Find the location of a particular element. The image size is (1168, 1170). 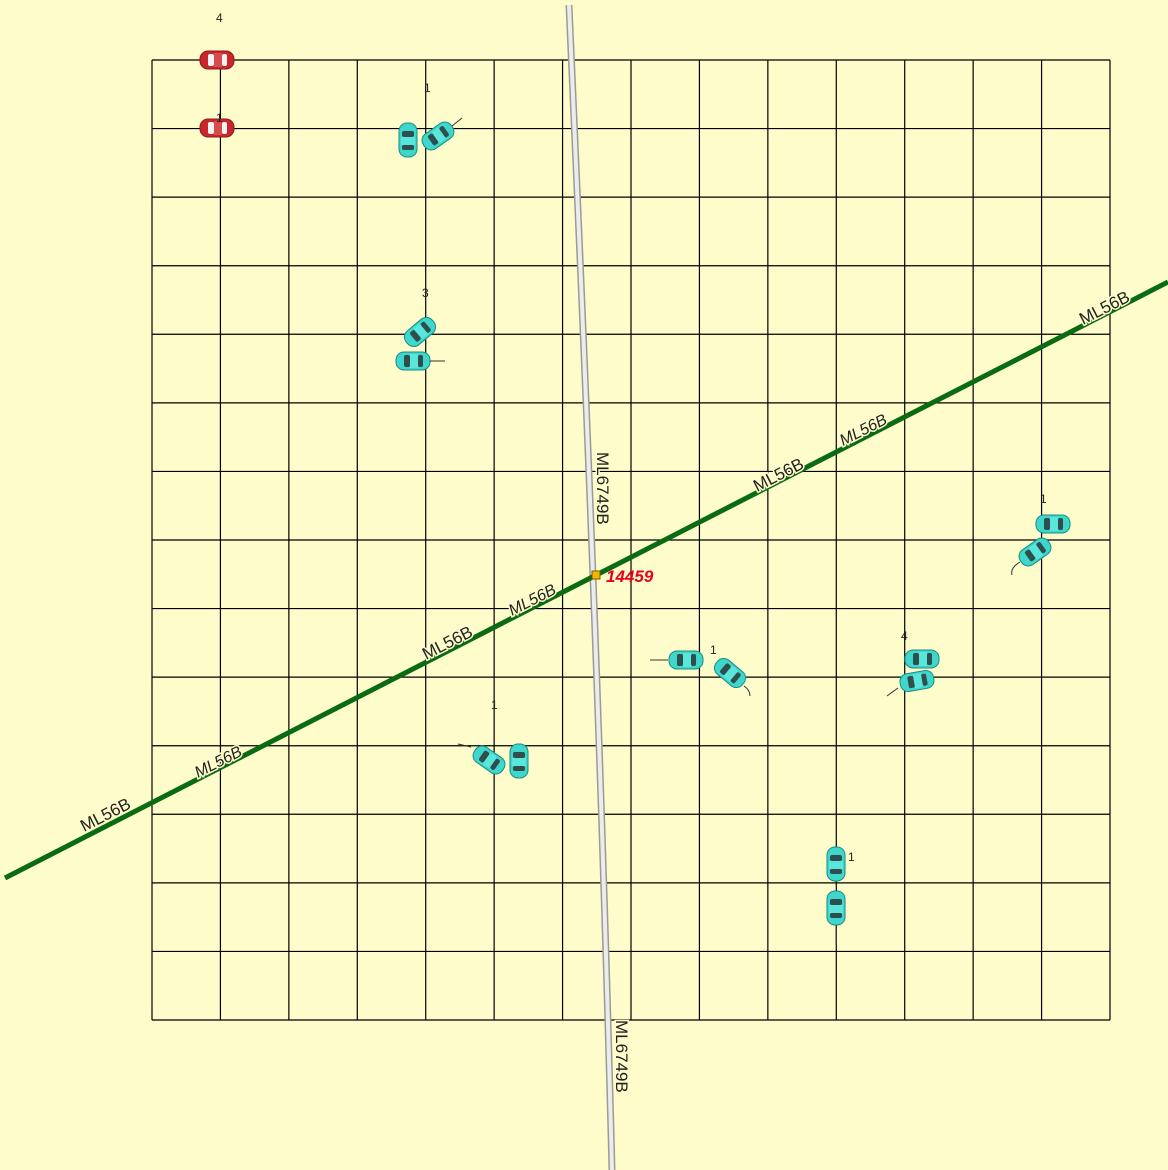

node-label: 14459 is located at coordinates (630, 576).